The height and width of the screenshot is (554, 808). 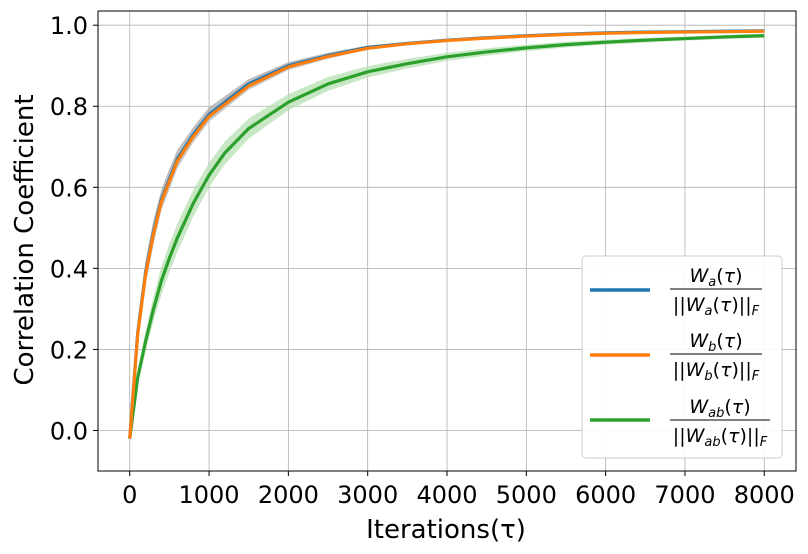 What do you see at coordinates (69, 431) in the screenshot?
I see `y-tick-label: 0.0` at bounding box center [69, 431].